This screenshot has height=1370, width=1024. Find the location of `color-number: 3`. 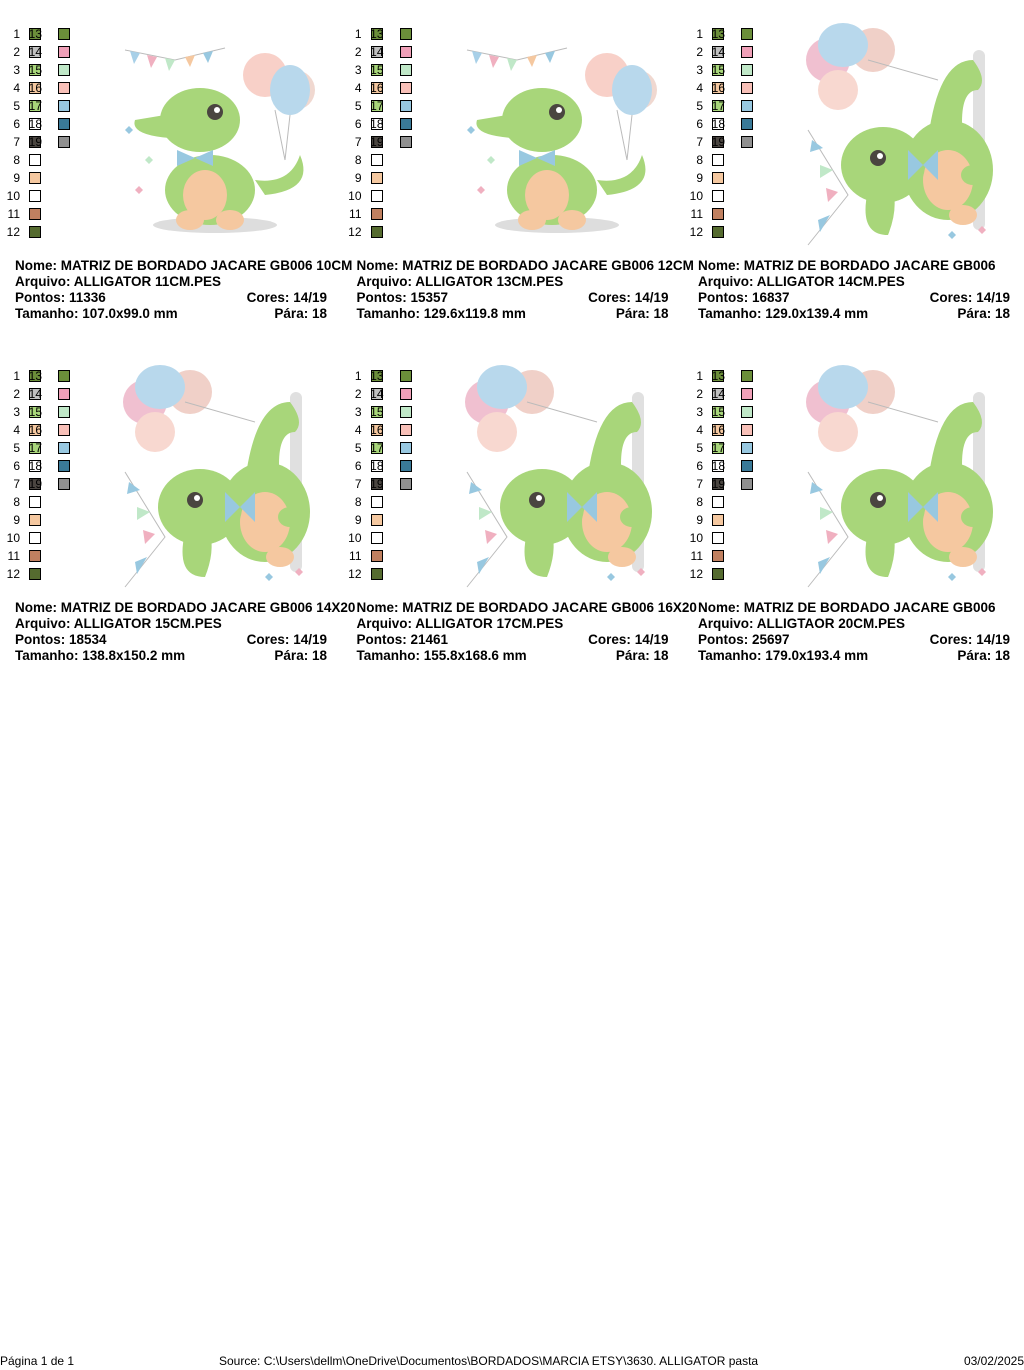

color-number: 3 is located at coordinates (358, 70).